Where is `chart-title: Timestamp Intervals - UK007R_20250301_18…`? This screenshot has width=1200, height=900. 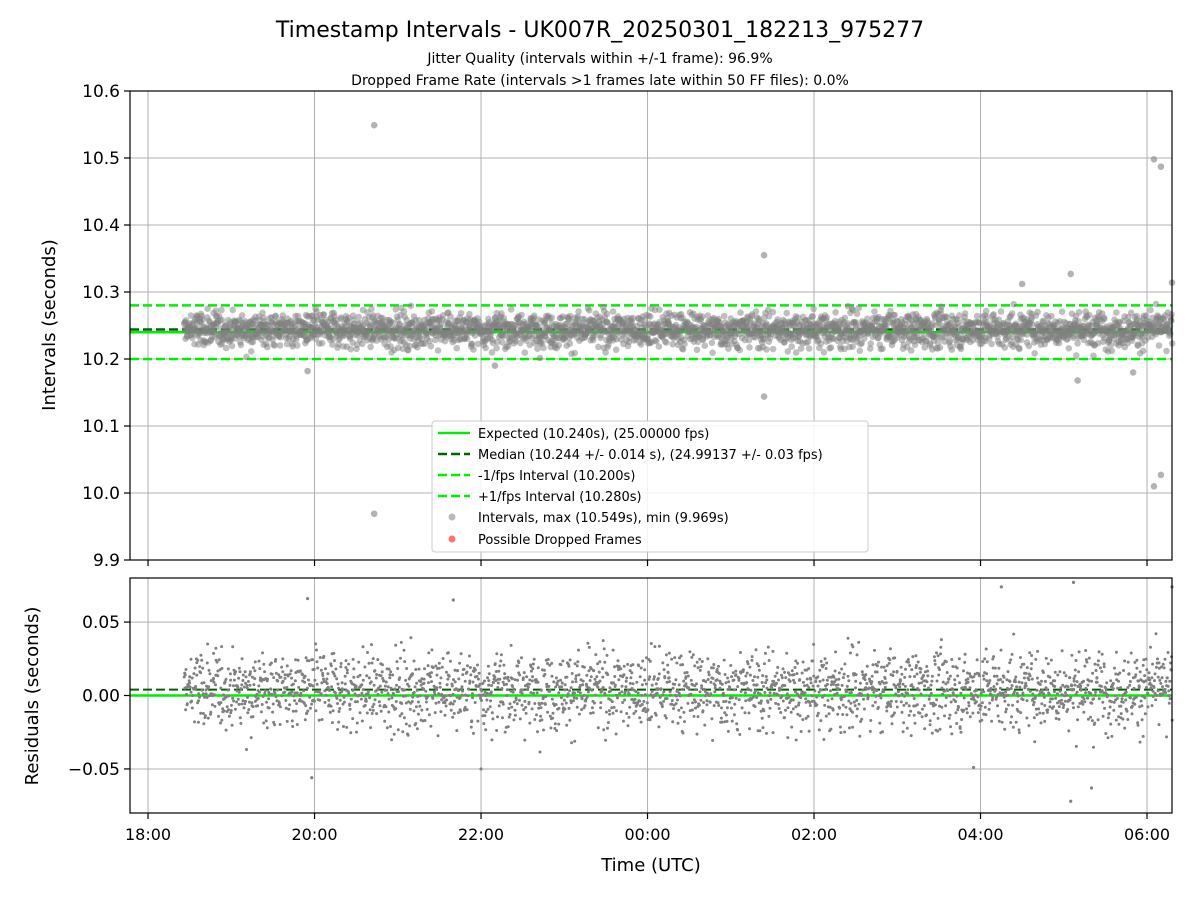
chart-title: Timestamp Intervals - UK007R_20250301_18… is located at coordinates (599, 30).